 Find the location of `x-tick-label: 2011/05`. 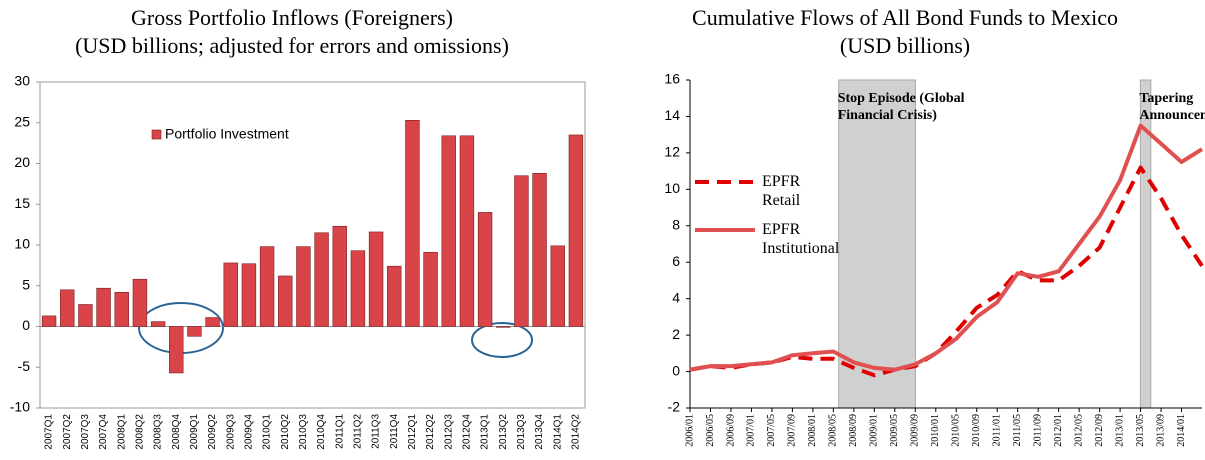

x-tick-label: 2011/05 is located at coordinates (1017, 430).